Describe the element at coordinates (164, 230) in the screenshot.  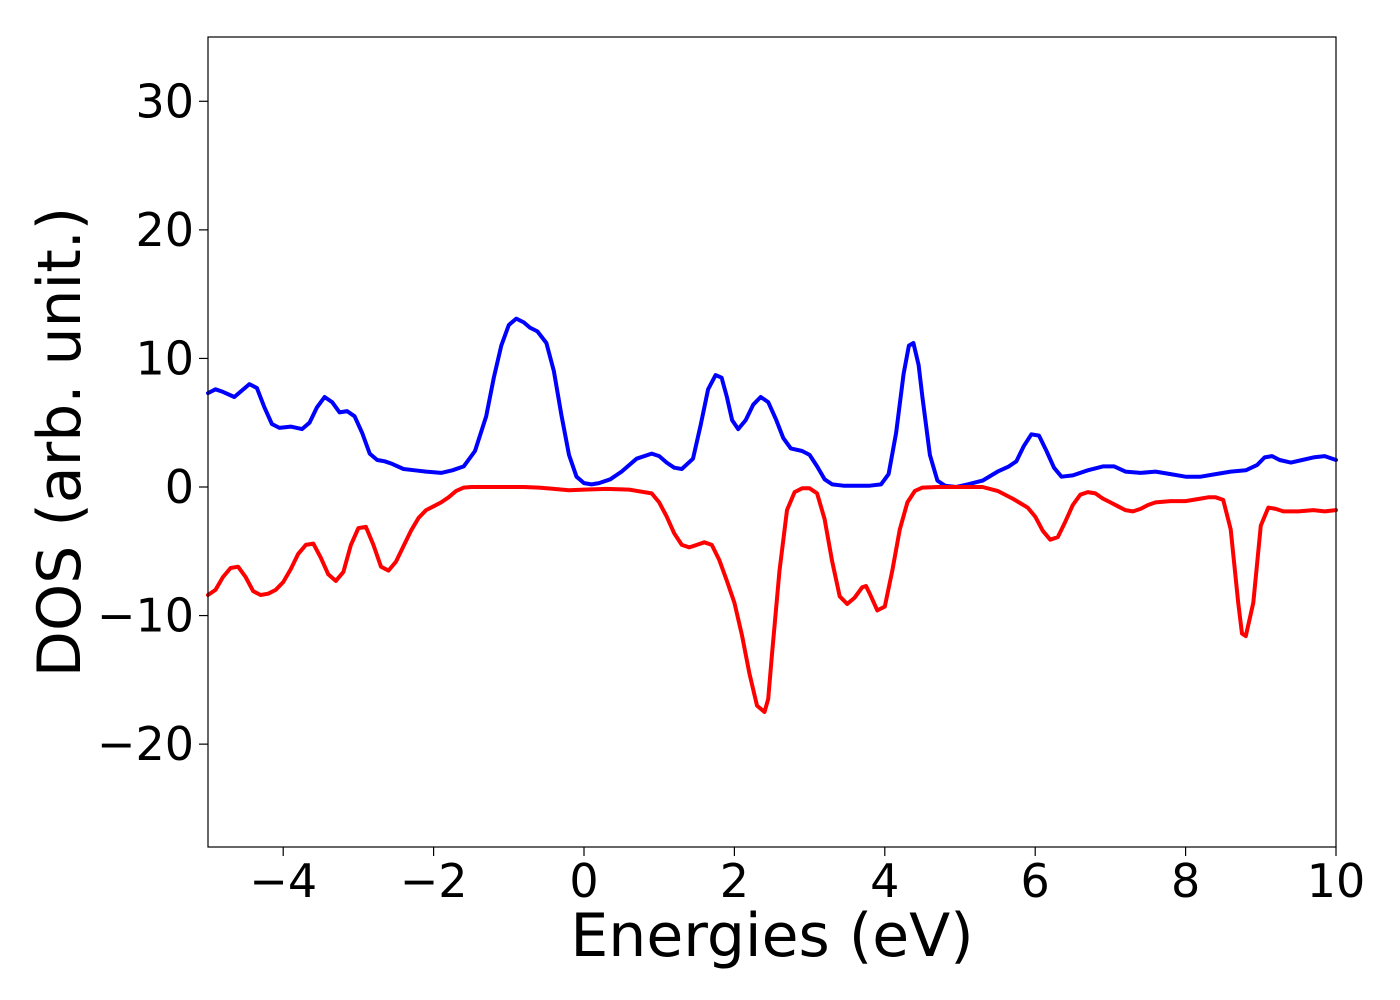
I see `y-tick-label: 20` at that location.